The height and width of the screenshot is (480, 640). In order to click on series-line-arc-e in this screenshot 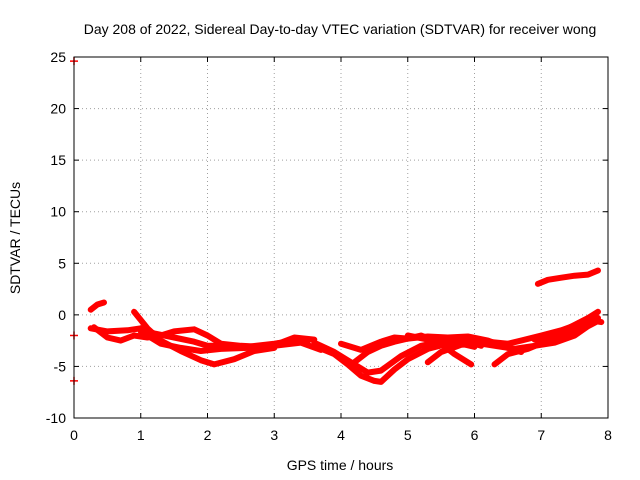, I will do `click(230, 341)`.